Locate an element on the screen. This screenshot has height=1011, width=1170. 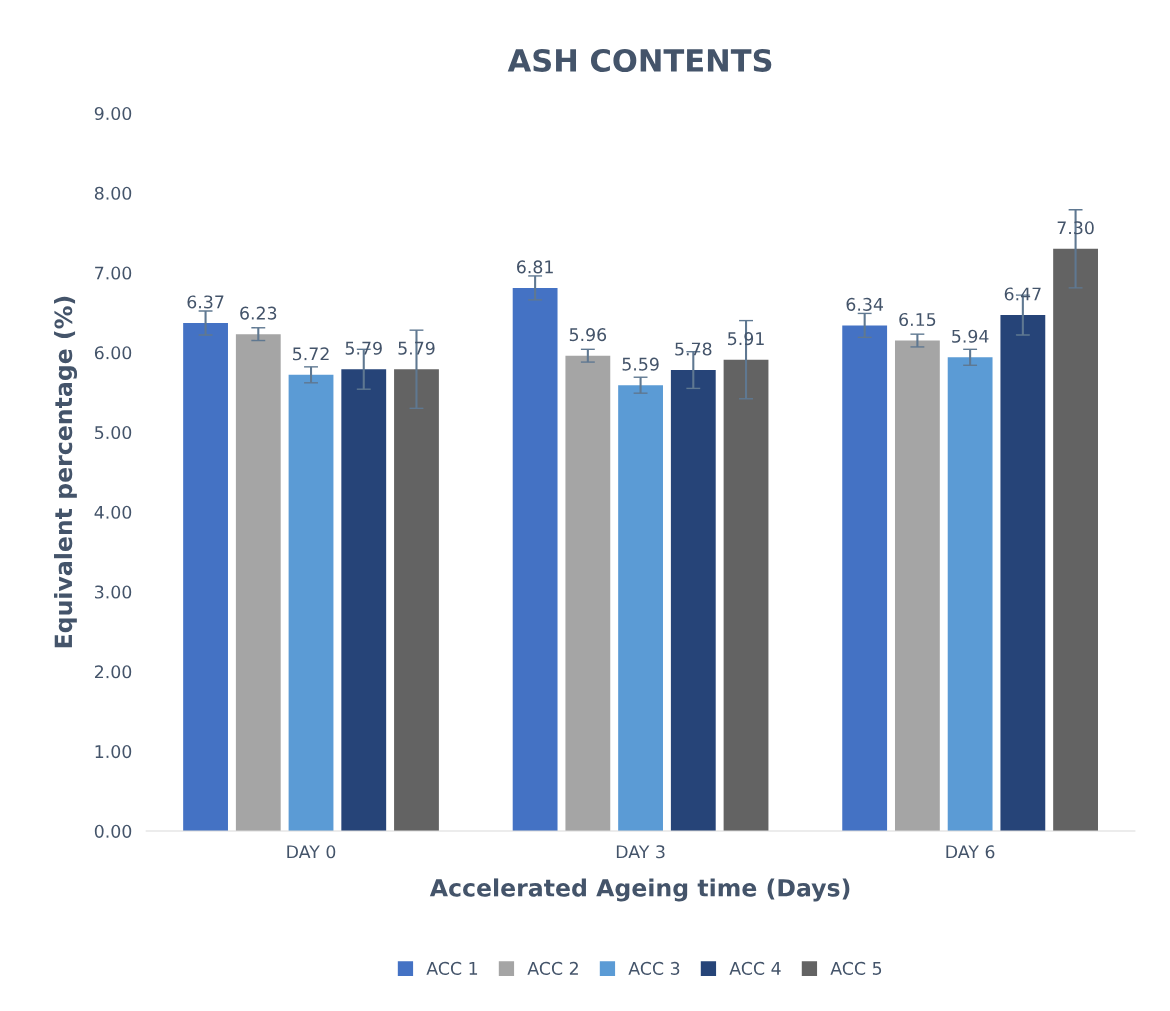
x-tick-label: DAY 3 is located at coordinates (640, 852).